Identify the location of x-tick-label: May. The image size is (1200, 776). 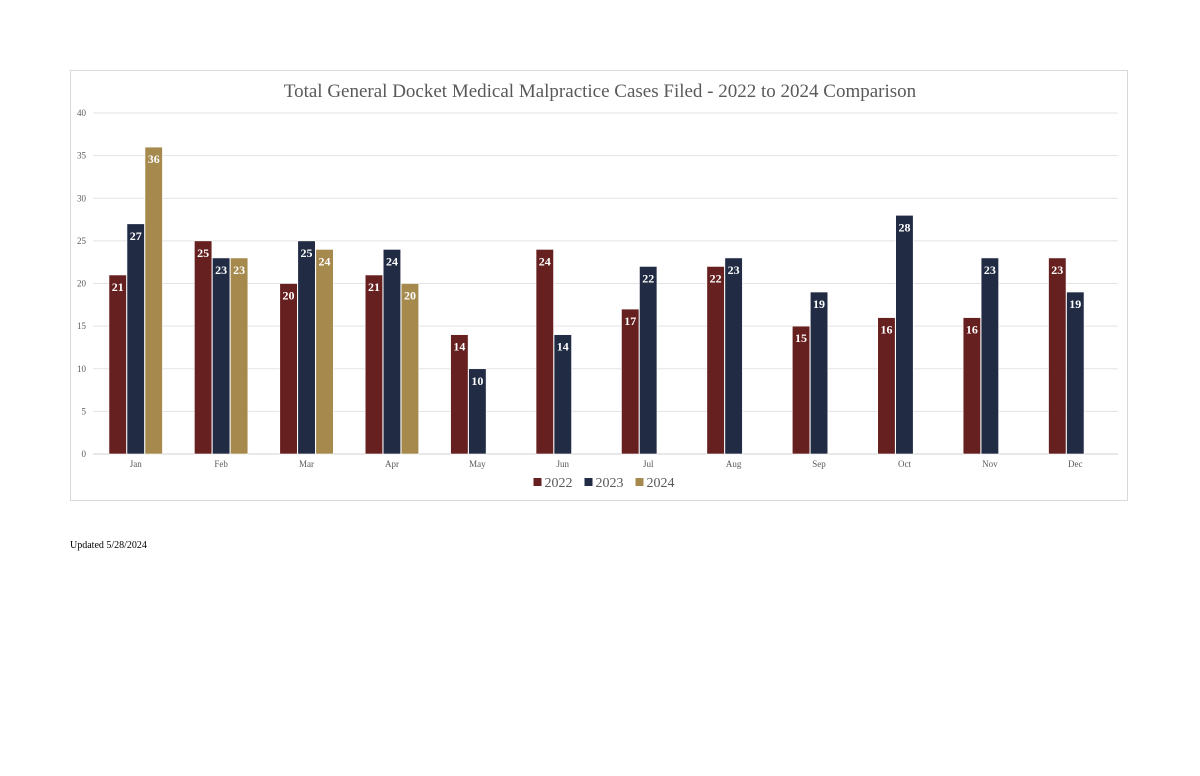
(477, 464).